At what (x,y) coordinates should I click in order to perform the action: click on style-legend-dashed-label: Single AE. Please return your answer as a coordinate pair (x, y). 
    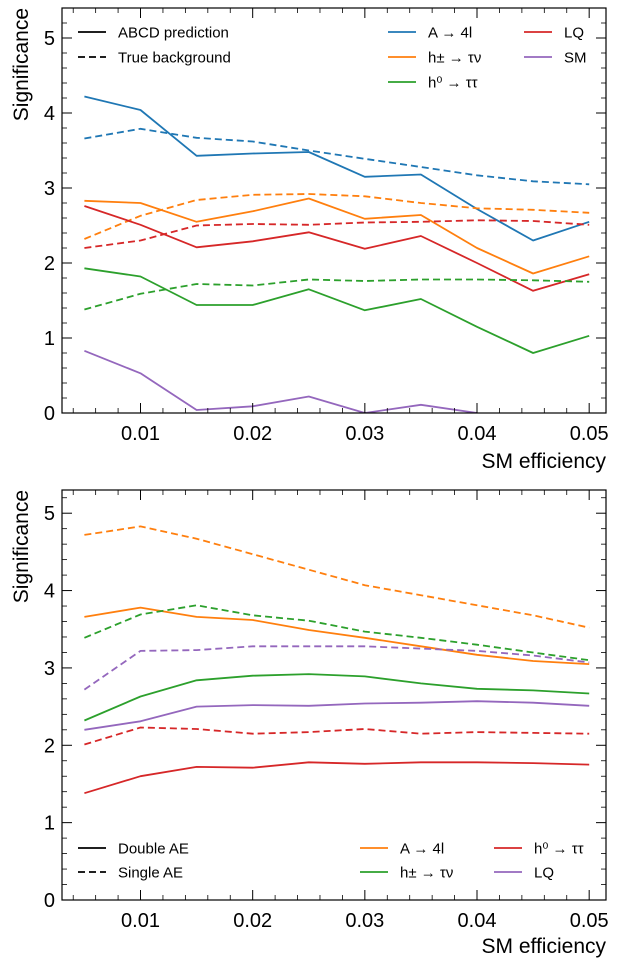
    Looking at the image, I should click on (150, 873).